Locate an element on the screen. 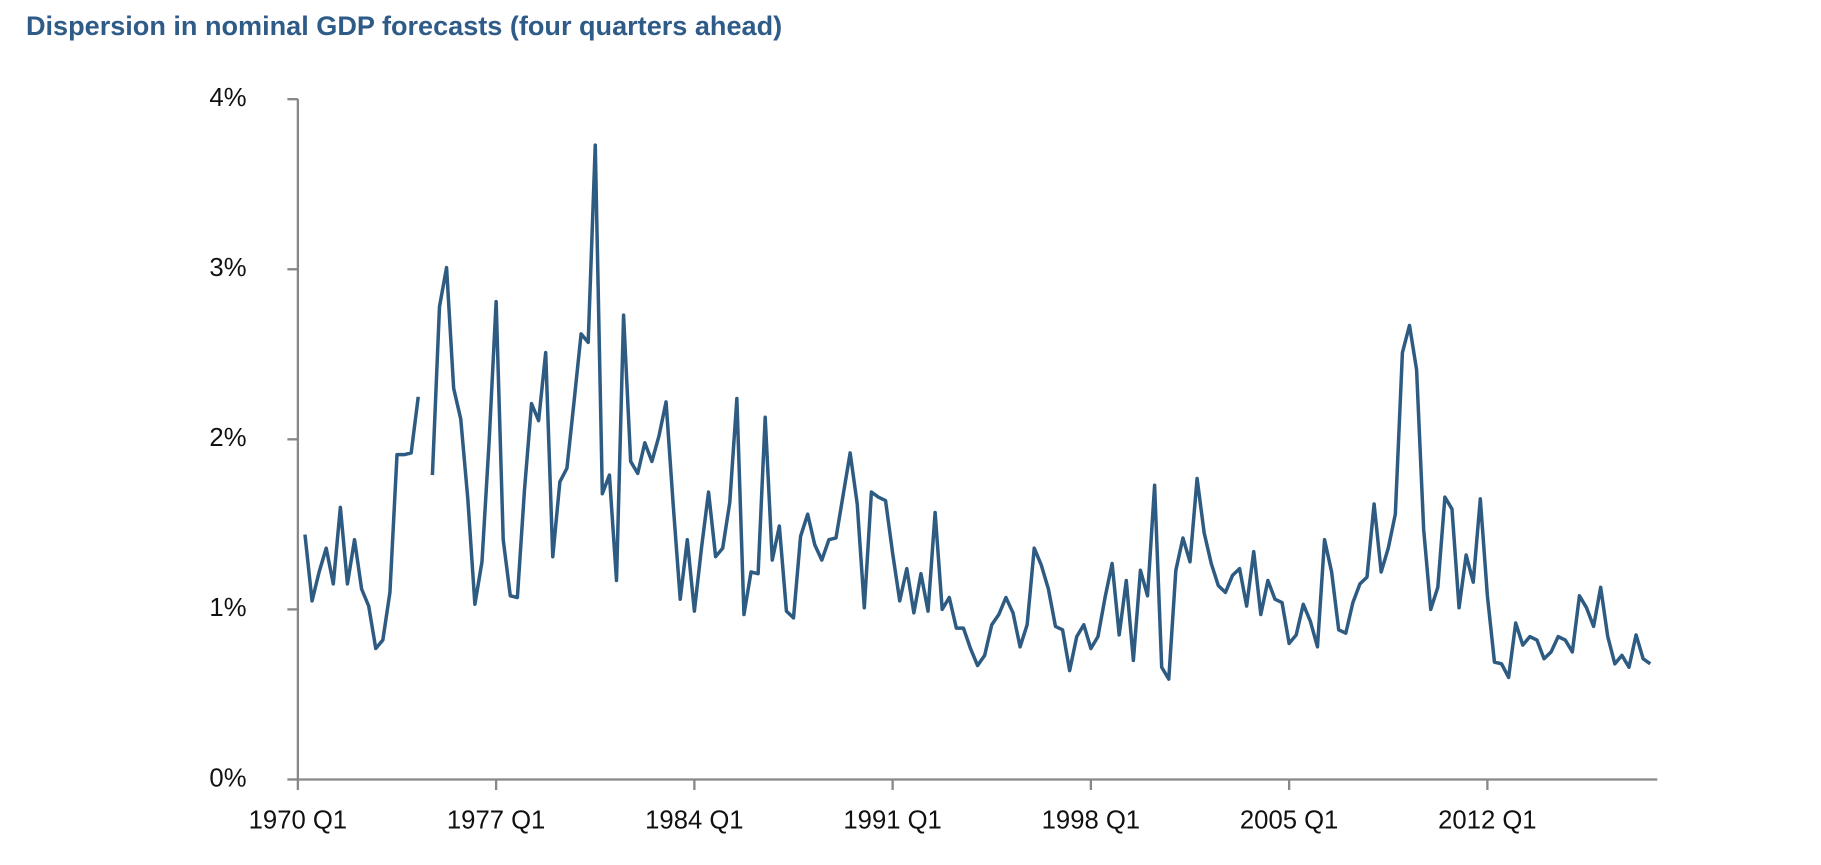 The height and width of the screenshot is (865, 1821). y-tick-label: 2% is located at coordinates (227, 438).